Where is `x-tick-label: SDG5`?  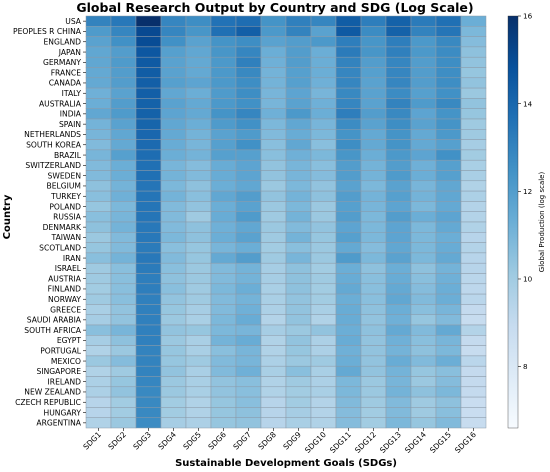 x-tick-label: SDG5 is located at coordinates (192, 441).